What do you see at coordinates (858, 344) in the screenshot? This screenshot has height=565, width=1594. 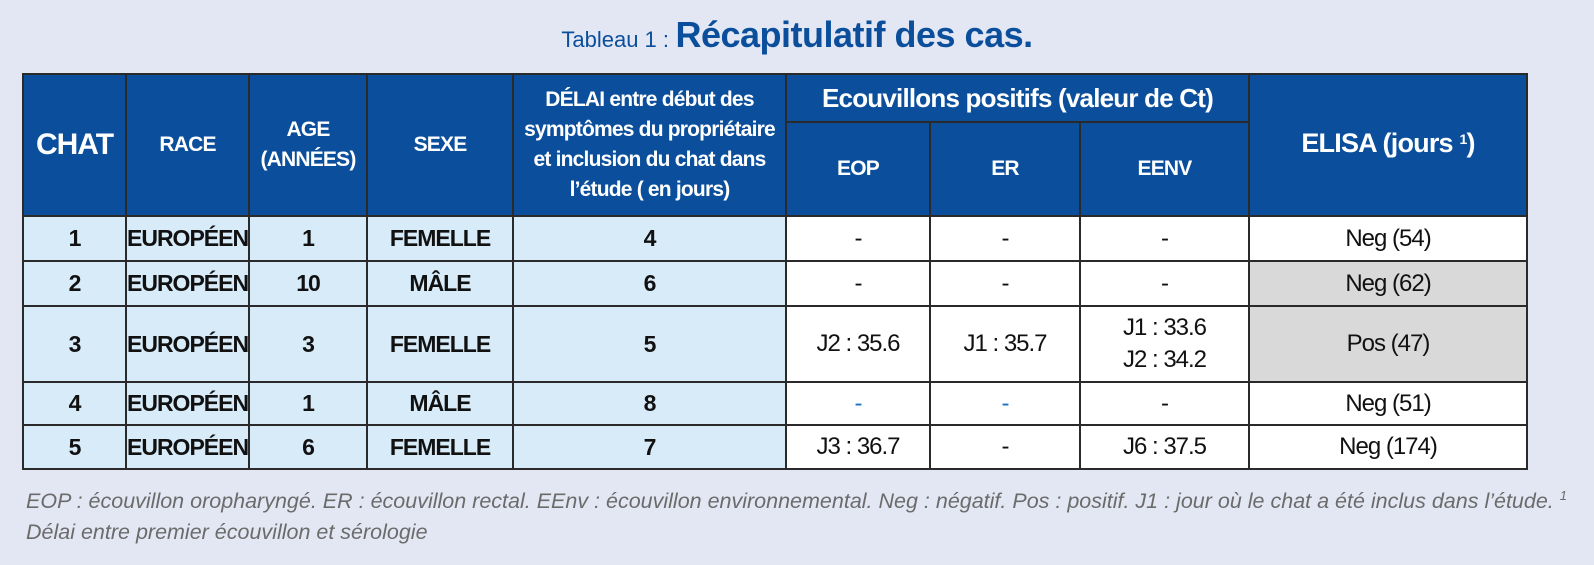 I see `cell-eop: J2 : 35.6` at bounding box center [858, 344].